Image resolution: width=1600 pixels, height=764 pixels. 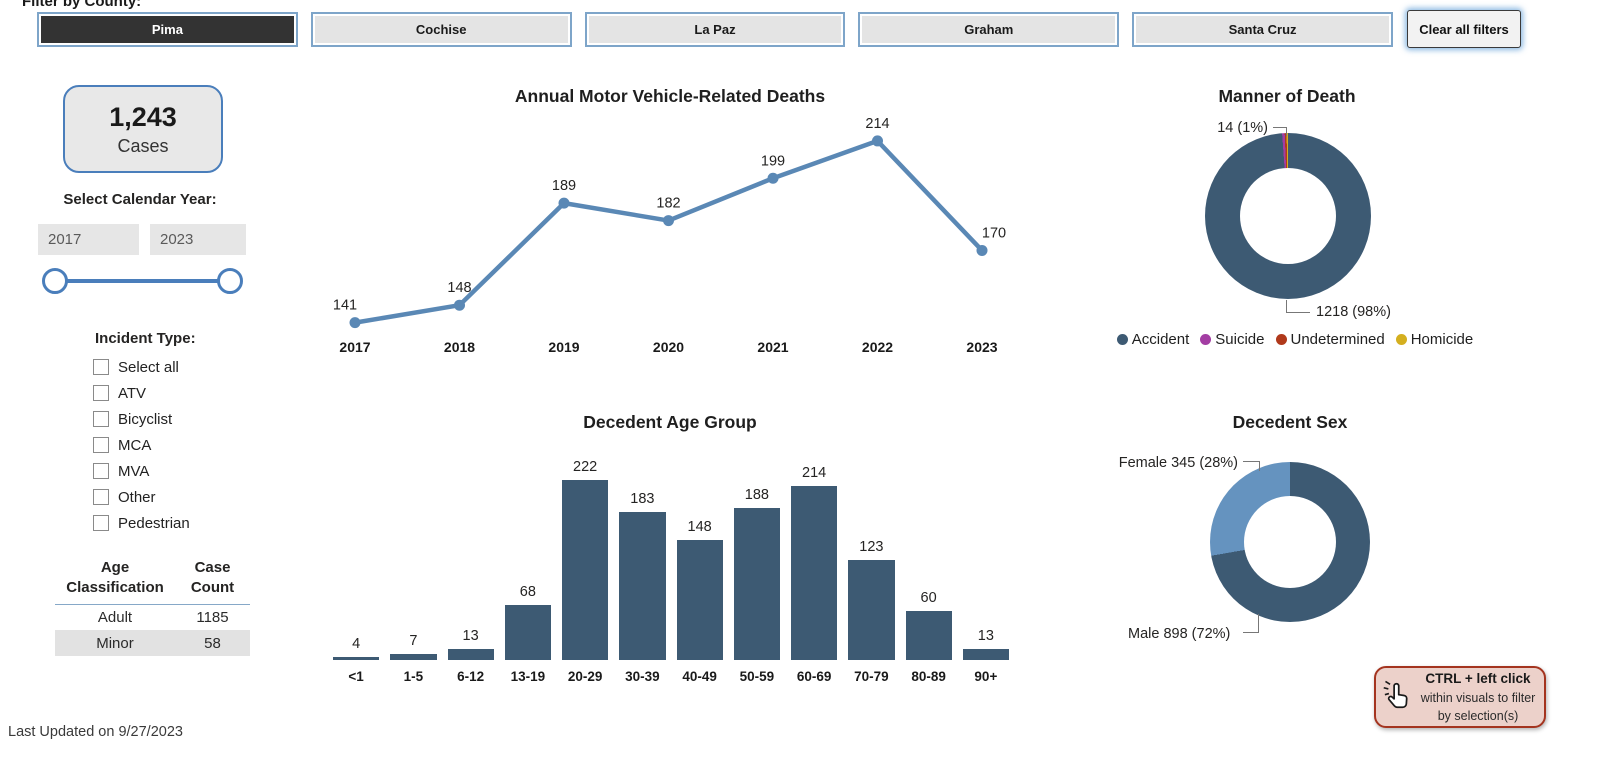 I want to click on county-button-pima: Pima, so click(x=167, y=29).